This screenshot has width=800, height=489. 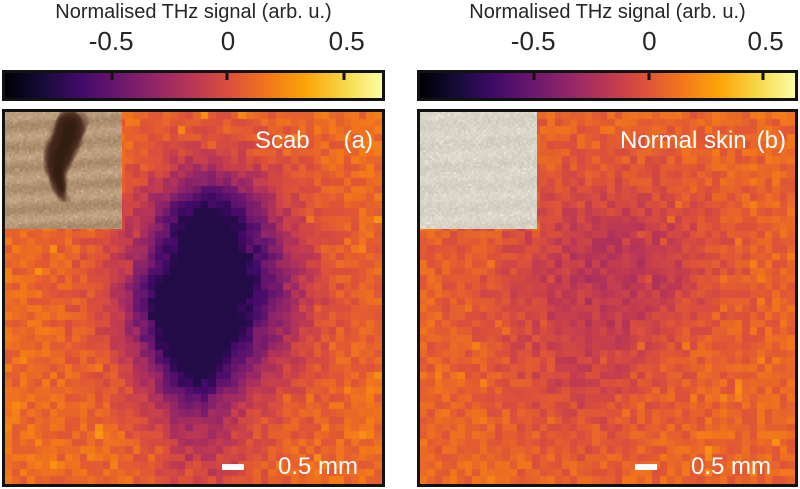 What do you see at coordinates (193, 85) in the screenshot?
I see `colorbar-a` at bounding box center [193, 85].